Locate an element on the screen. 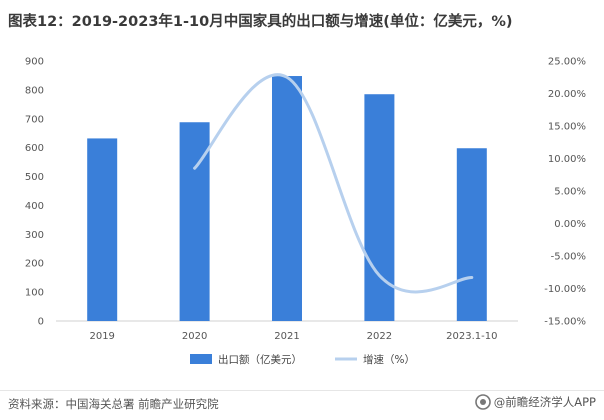 The width and height of the screenshot is (604, 420). right-tick-label: 15.00% is located at coordinates (567, 127).